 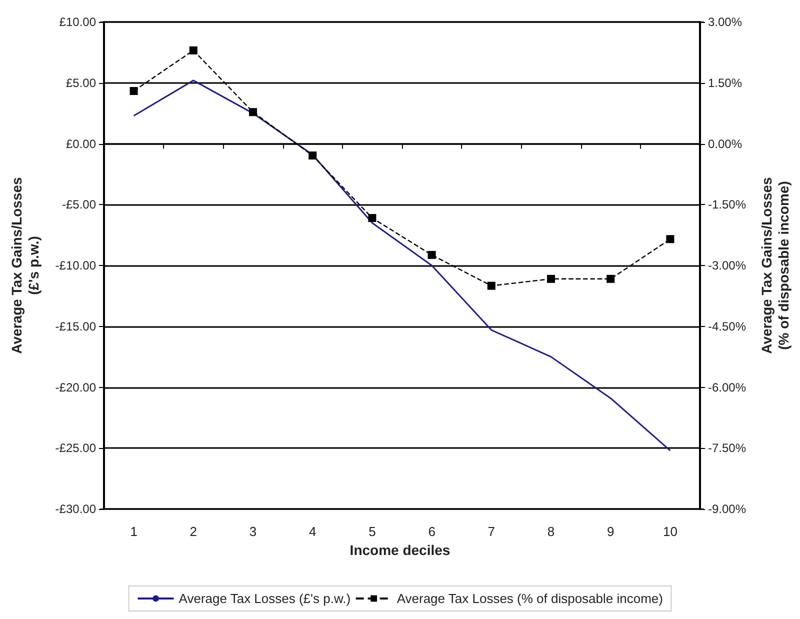 What do you see at coordinates (77, 22) in the screenshot?
I see `y-tick-label: £10.00` at bounding box center [77, 22].